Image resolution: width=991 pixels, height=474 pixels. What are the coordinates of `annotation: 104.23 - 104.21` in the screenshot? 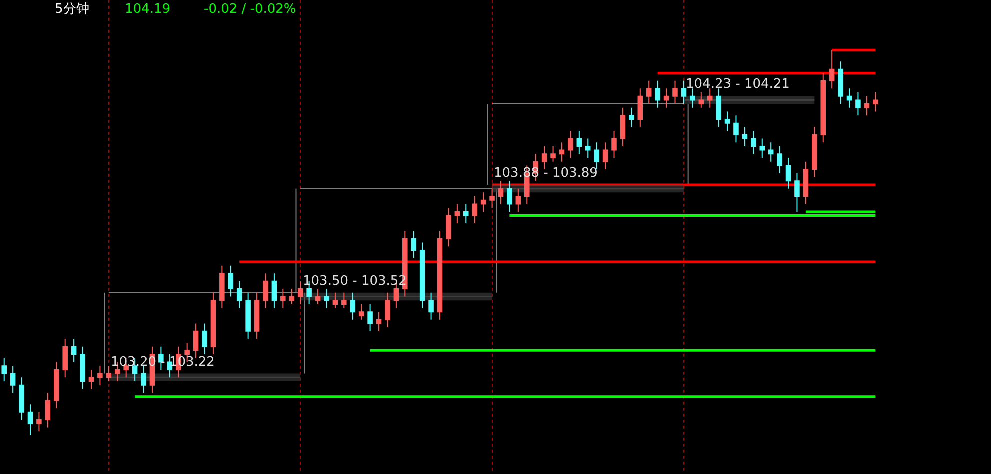 It's located at (738, 84).